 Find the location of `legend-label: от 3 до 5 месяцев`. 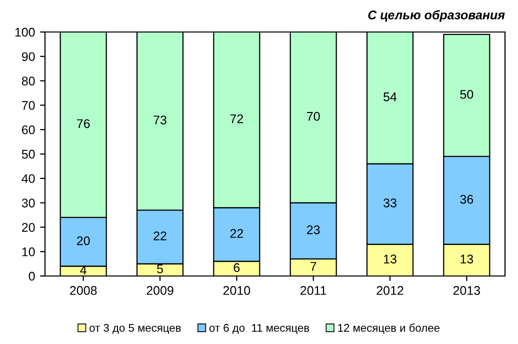

legend-label: от 3 до 5 месяцев is located at coordinates (135, 329).